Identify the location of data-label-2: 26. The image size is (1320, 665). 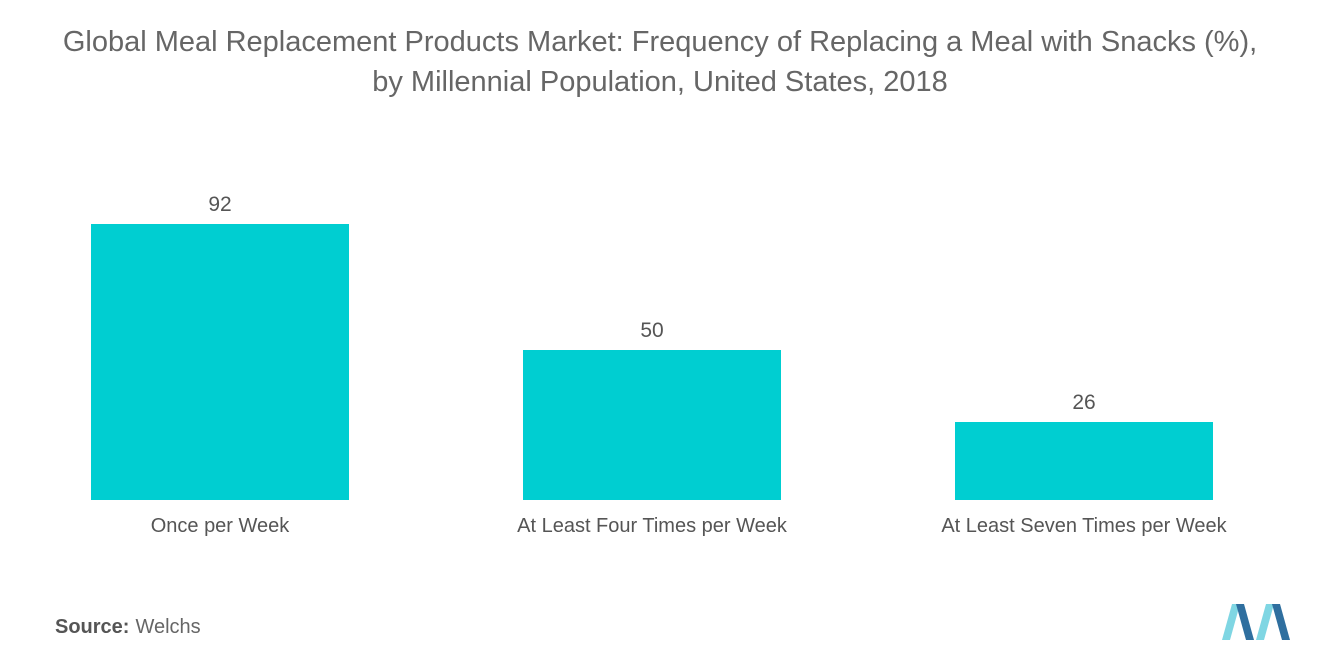
(1083, 402).